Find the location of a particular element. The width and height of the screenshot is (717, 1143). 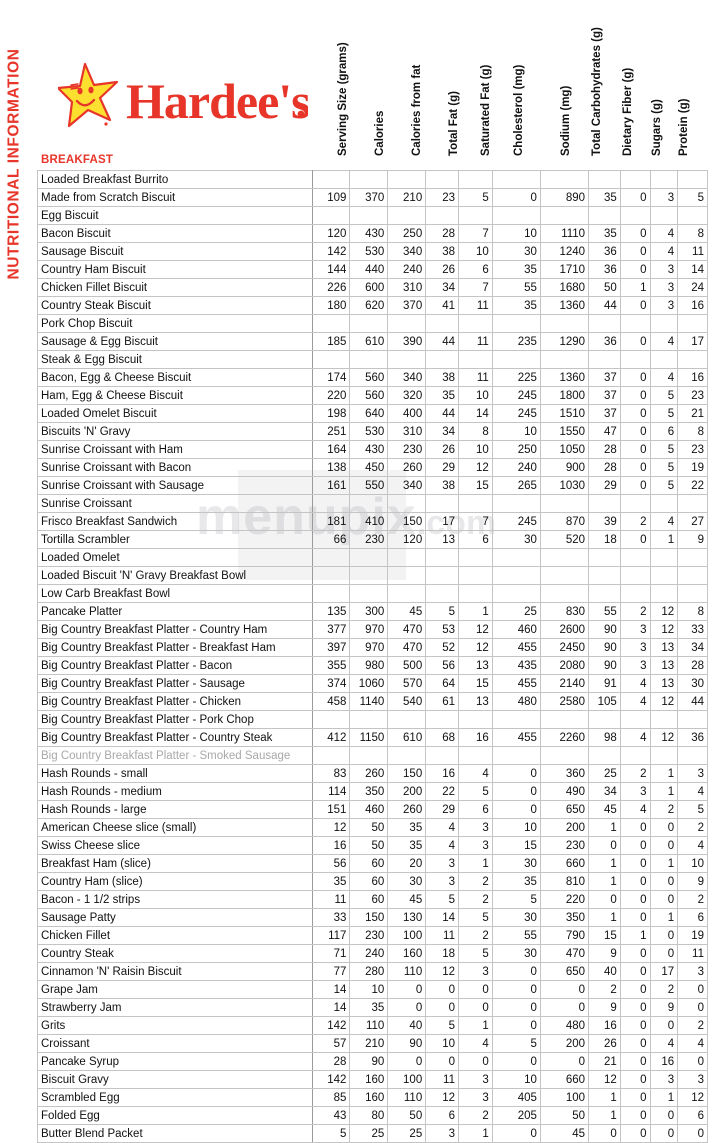

cell-sodium: 200 is located at coordinates (564, 1043).